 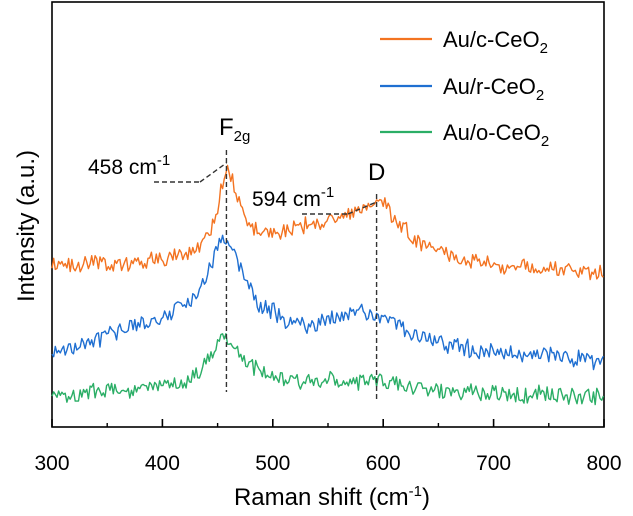 I want to click on annotation-label-594: 594 cm-1, so click(x=293, y=197).